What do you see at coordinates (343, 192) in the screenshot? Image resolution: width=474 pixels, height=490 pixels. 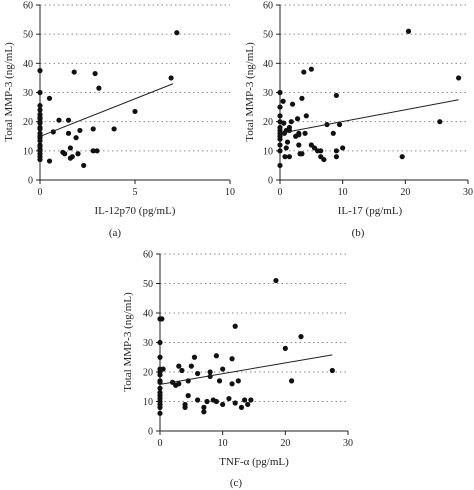 I see `x-tick-label: 10` at bounding box center [343, 192].